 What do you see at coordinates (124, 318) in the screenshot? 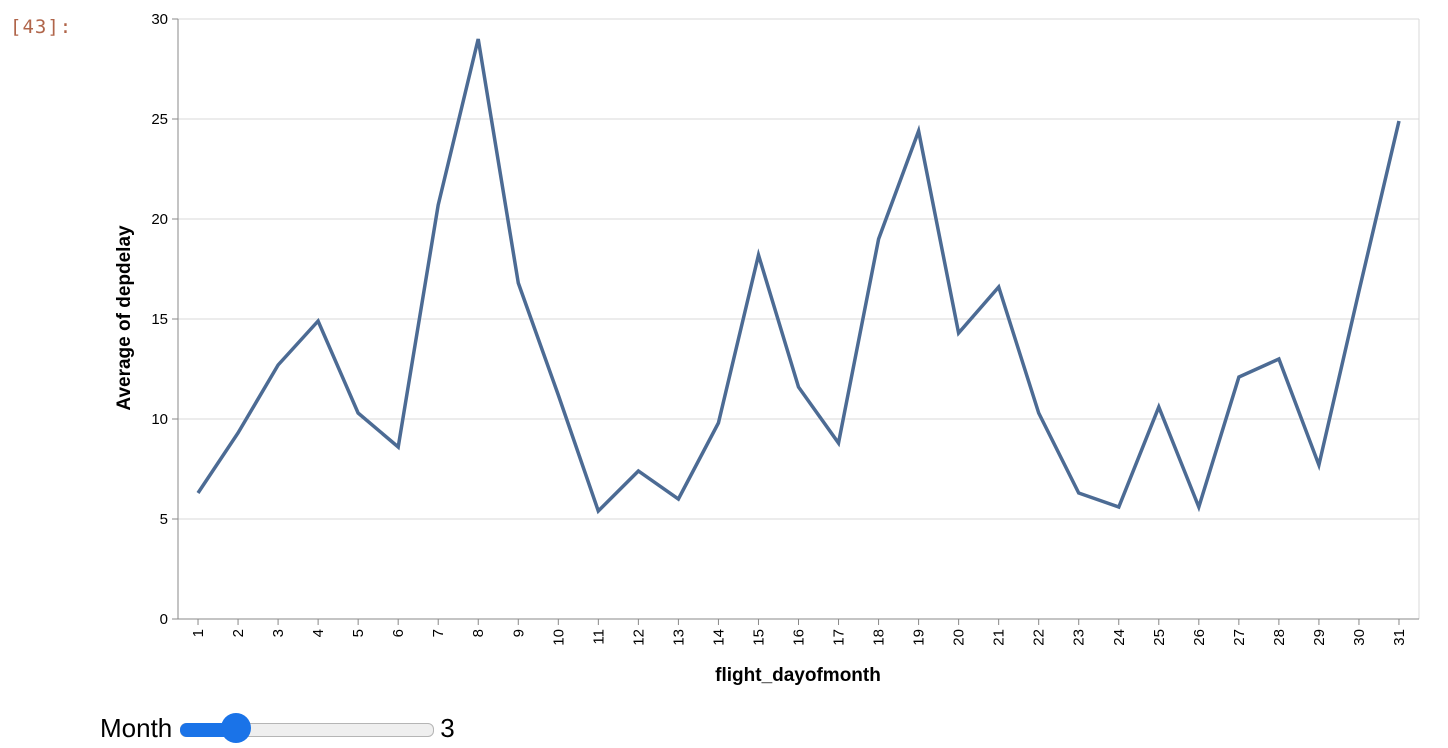
I see `y-axis-title: Average of depdelay` at bounding box center [124, 318].